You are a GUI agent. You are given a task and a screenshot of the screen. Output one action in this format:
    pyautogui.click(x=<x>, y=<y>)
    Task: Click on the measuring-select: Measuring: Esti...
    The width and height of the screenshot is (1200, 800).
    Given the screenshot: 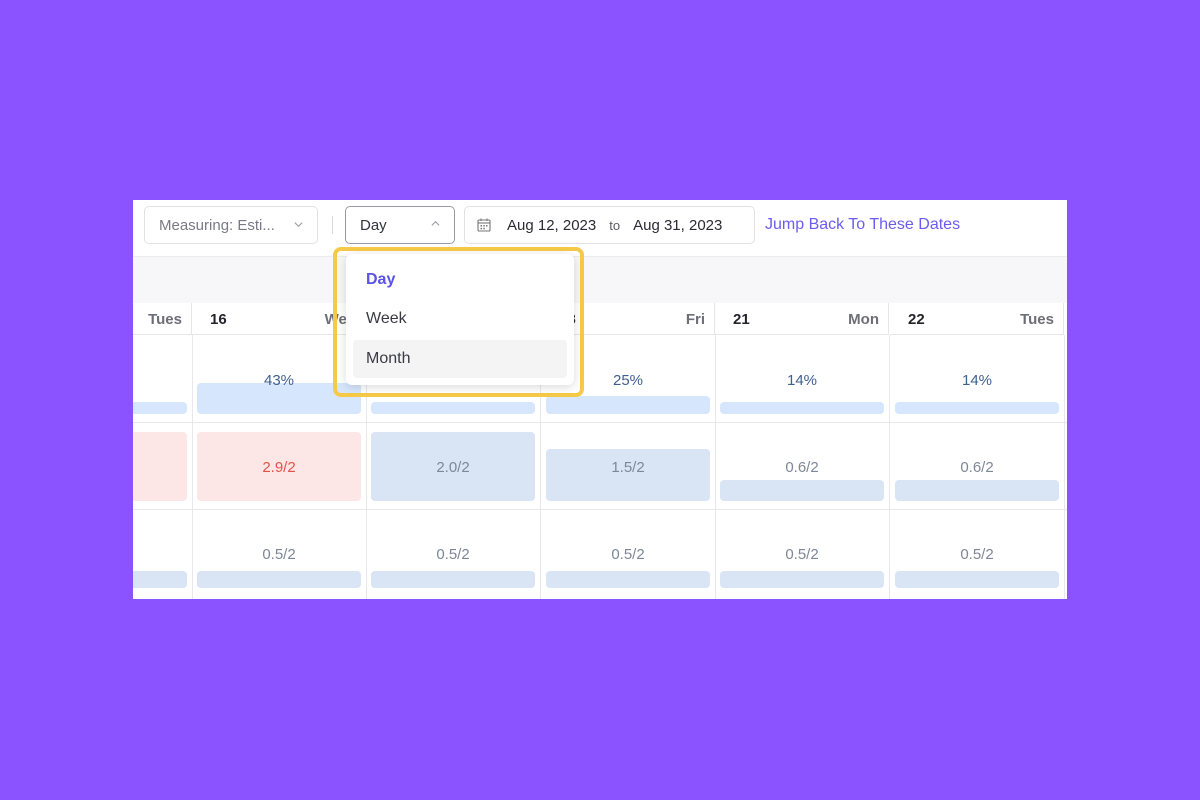 What is the action you would take?
    pyautogui.click(x=231, y=225)
    